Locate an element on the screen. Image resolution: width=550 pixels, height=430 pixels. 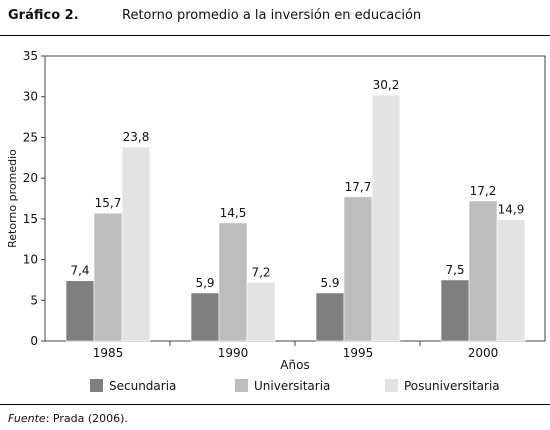
figure-label: Gráfico 2. is located at coordinates (43, 15).